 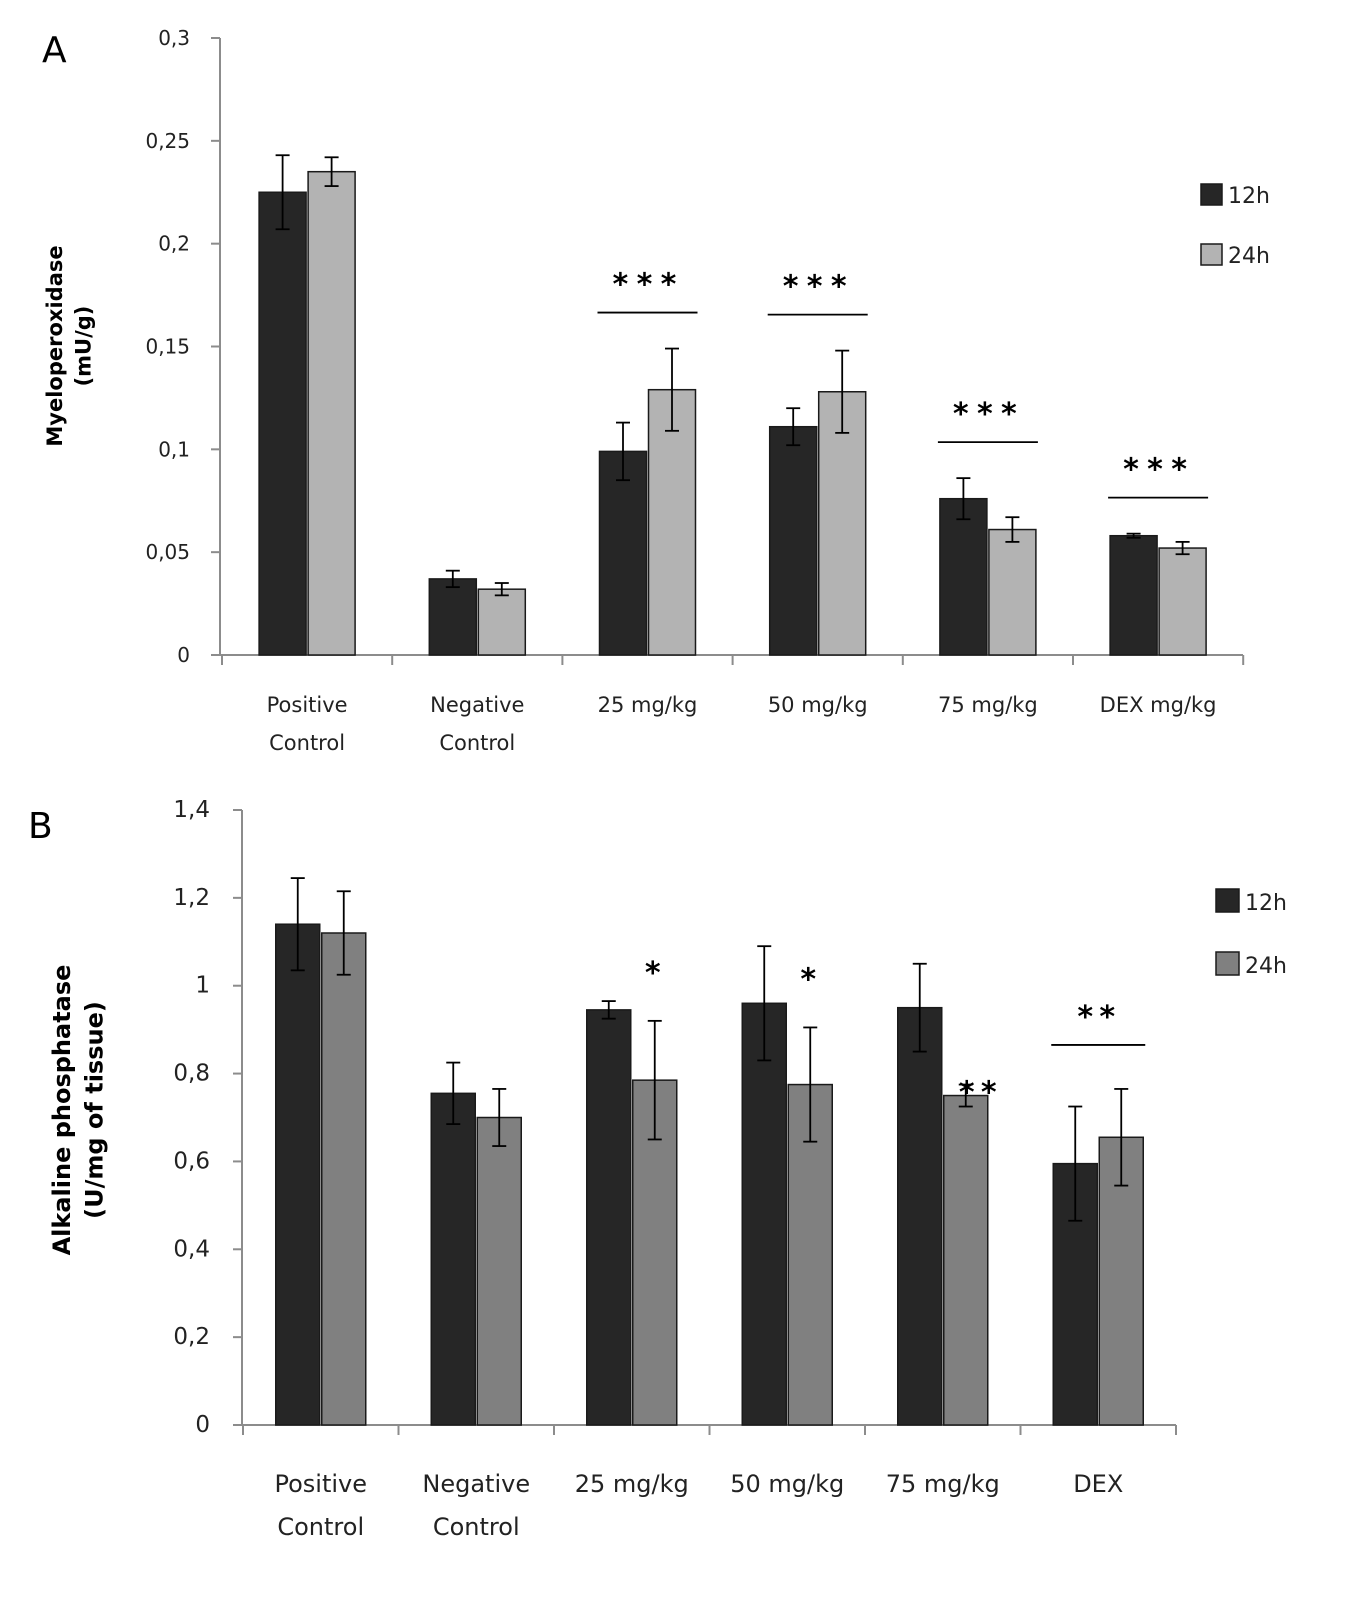 What do you see at coordinates (191, 810) in the screenshot?
I see `y-tick-label: 1,4` at bounding box center [191, 810].